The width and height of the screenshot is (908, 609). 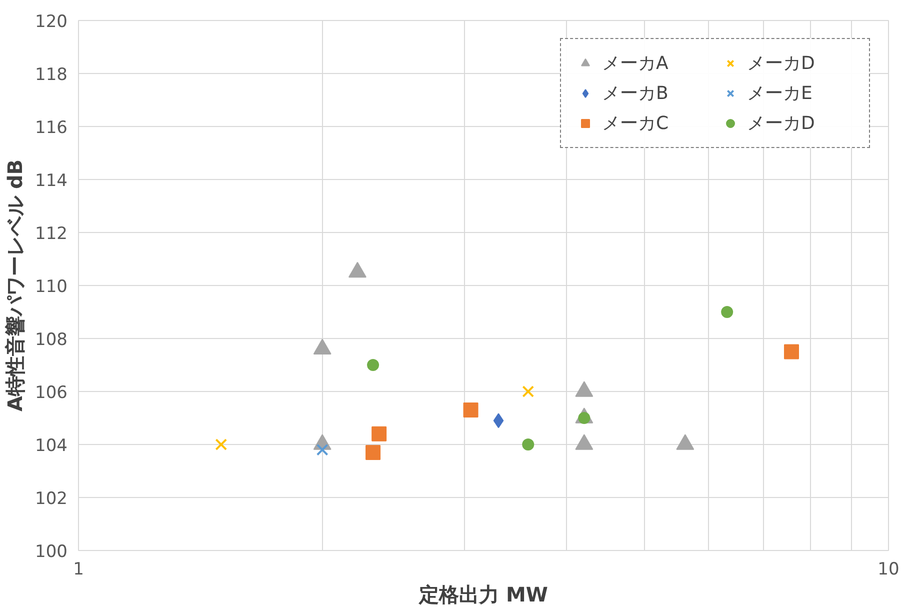 I want to click on y-axis-title: A特性音響パワーレベル dB, so click(x=15, y=285).